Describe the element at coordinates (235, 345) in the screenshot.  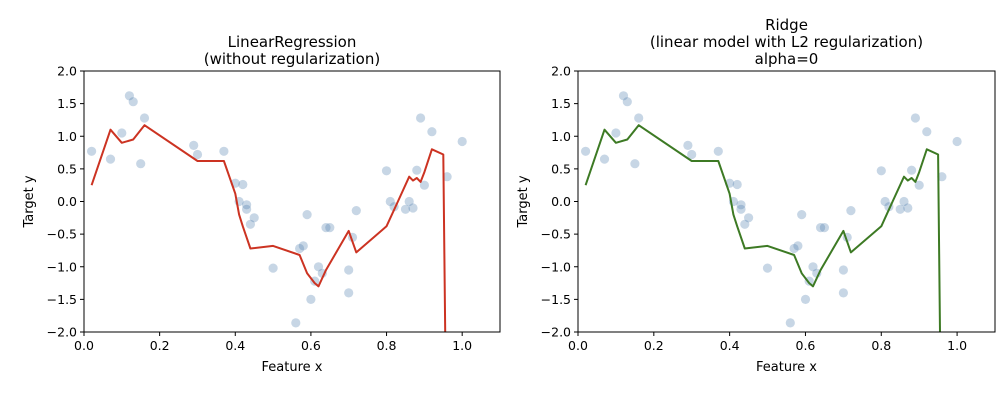
I see `x-tick-label: 0.4` at that location.